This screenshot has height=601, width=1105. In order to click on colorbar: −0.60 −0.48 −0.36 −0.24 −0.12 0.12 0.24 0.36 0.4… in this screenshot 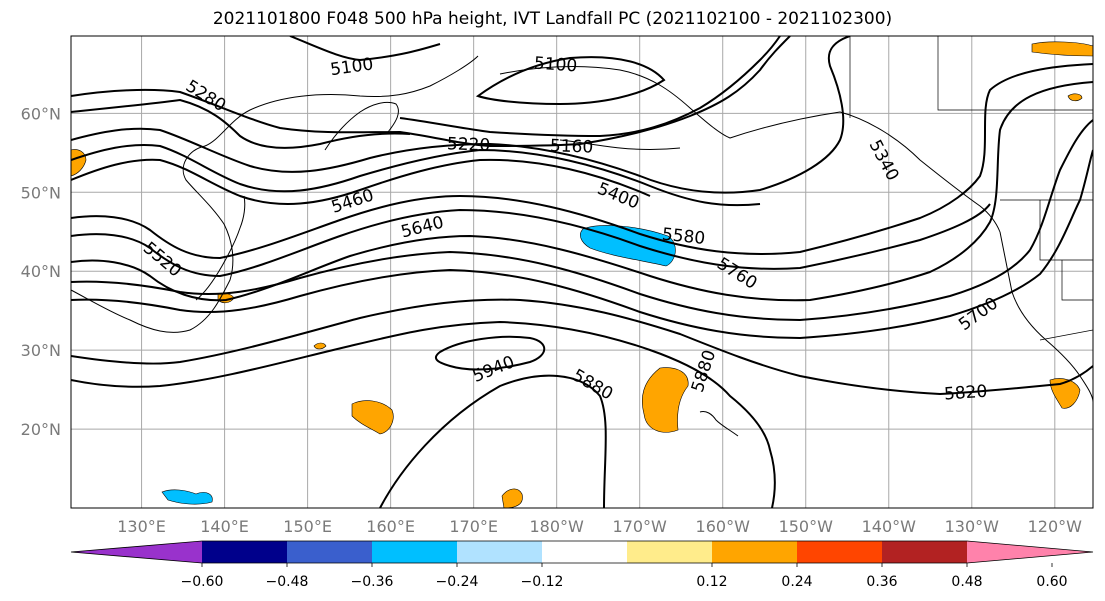, I will do `click(582, 565)`.